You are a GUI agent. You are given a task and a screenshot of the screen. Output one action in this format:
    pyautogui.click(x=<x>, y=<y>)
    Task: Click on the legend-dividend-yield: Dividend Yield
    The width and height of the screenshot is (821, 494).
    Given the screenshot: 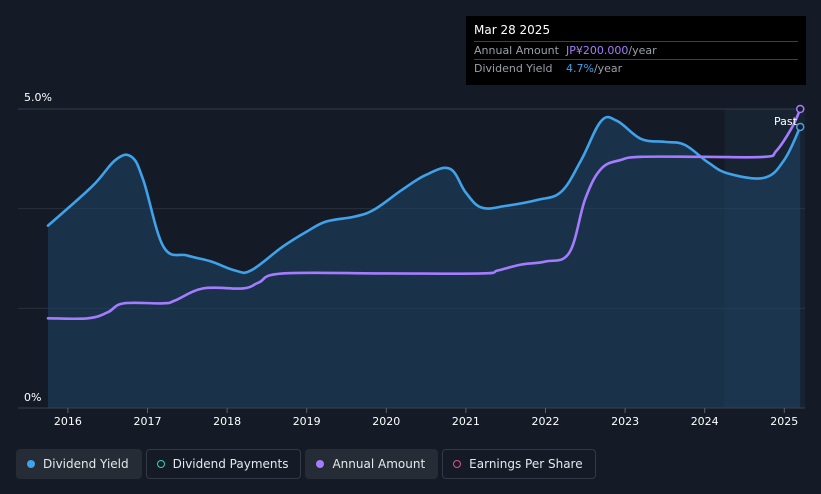 What is the action you would take?
    pyautogui.click(x=79, y=464)
    